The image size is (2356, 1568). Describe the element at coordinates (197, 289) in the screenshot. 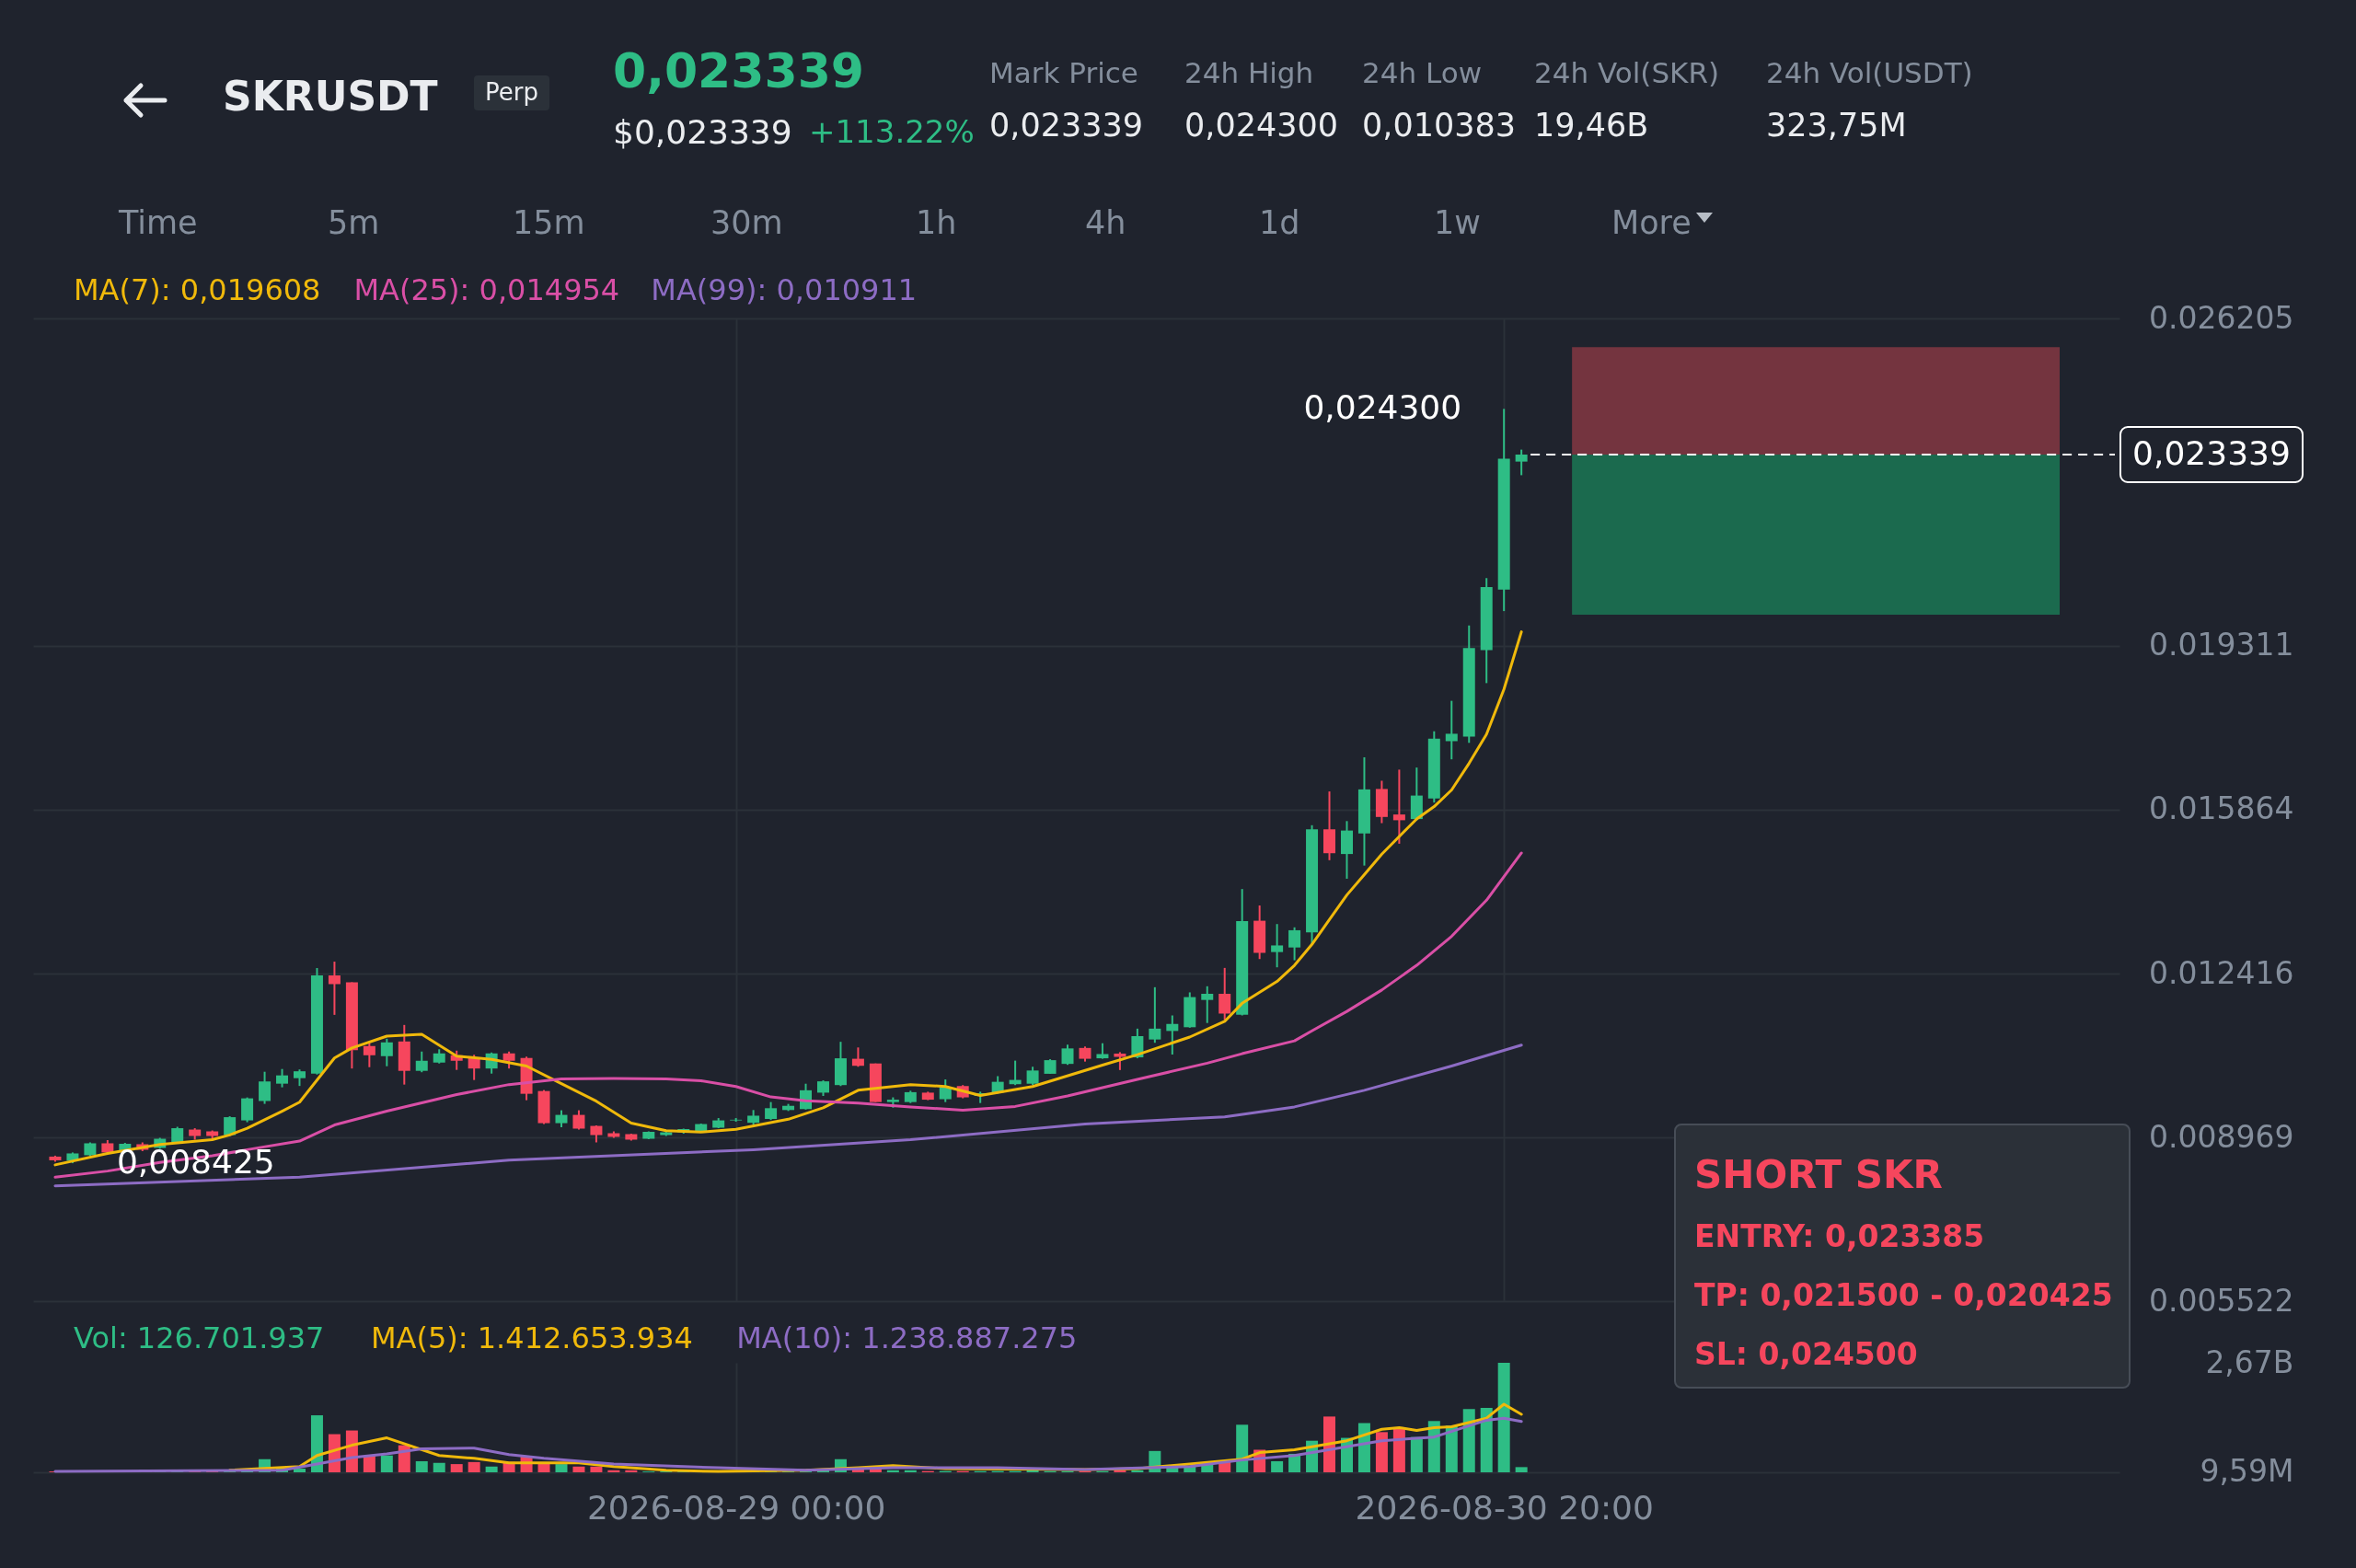

I see `text: MA(7): 0,019608` at that location.